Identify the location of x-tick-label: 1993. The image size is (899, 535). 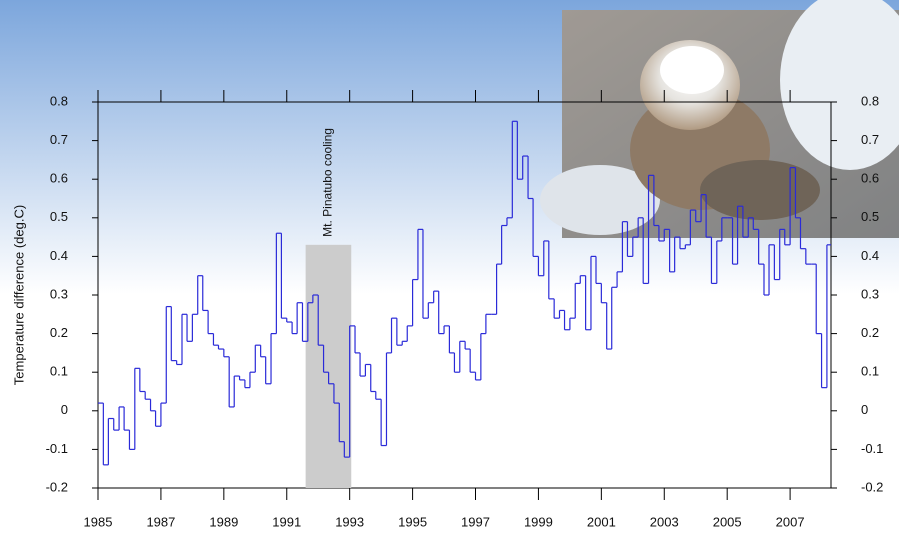
(349, 521).